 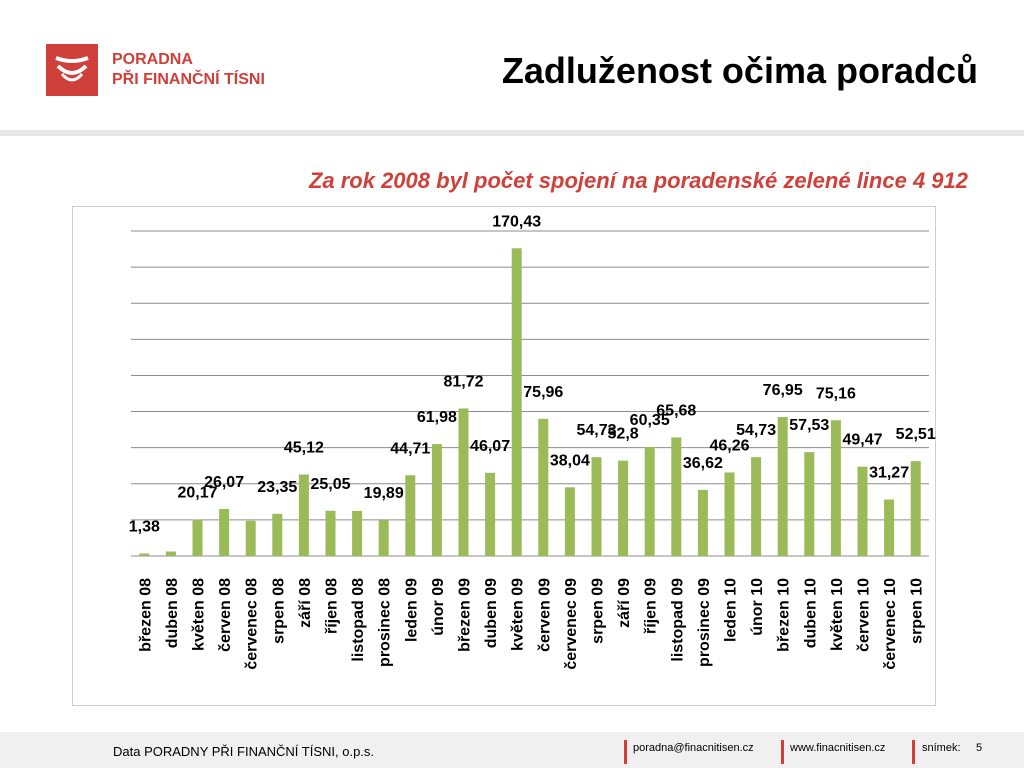 What do you see at coordinates (598, 611) in the screenshot?
I see `category-label: srpen 09` at bounding box center [598, 611].